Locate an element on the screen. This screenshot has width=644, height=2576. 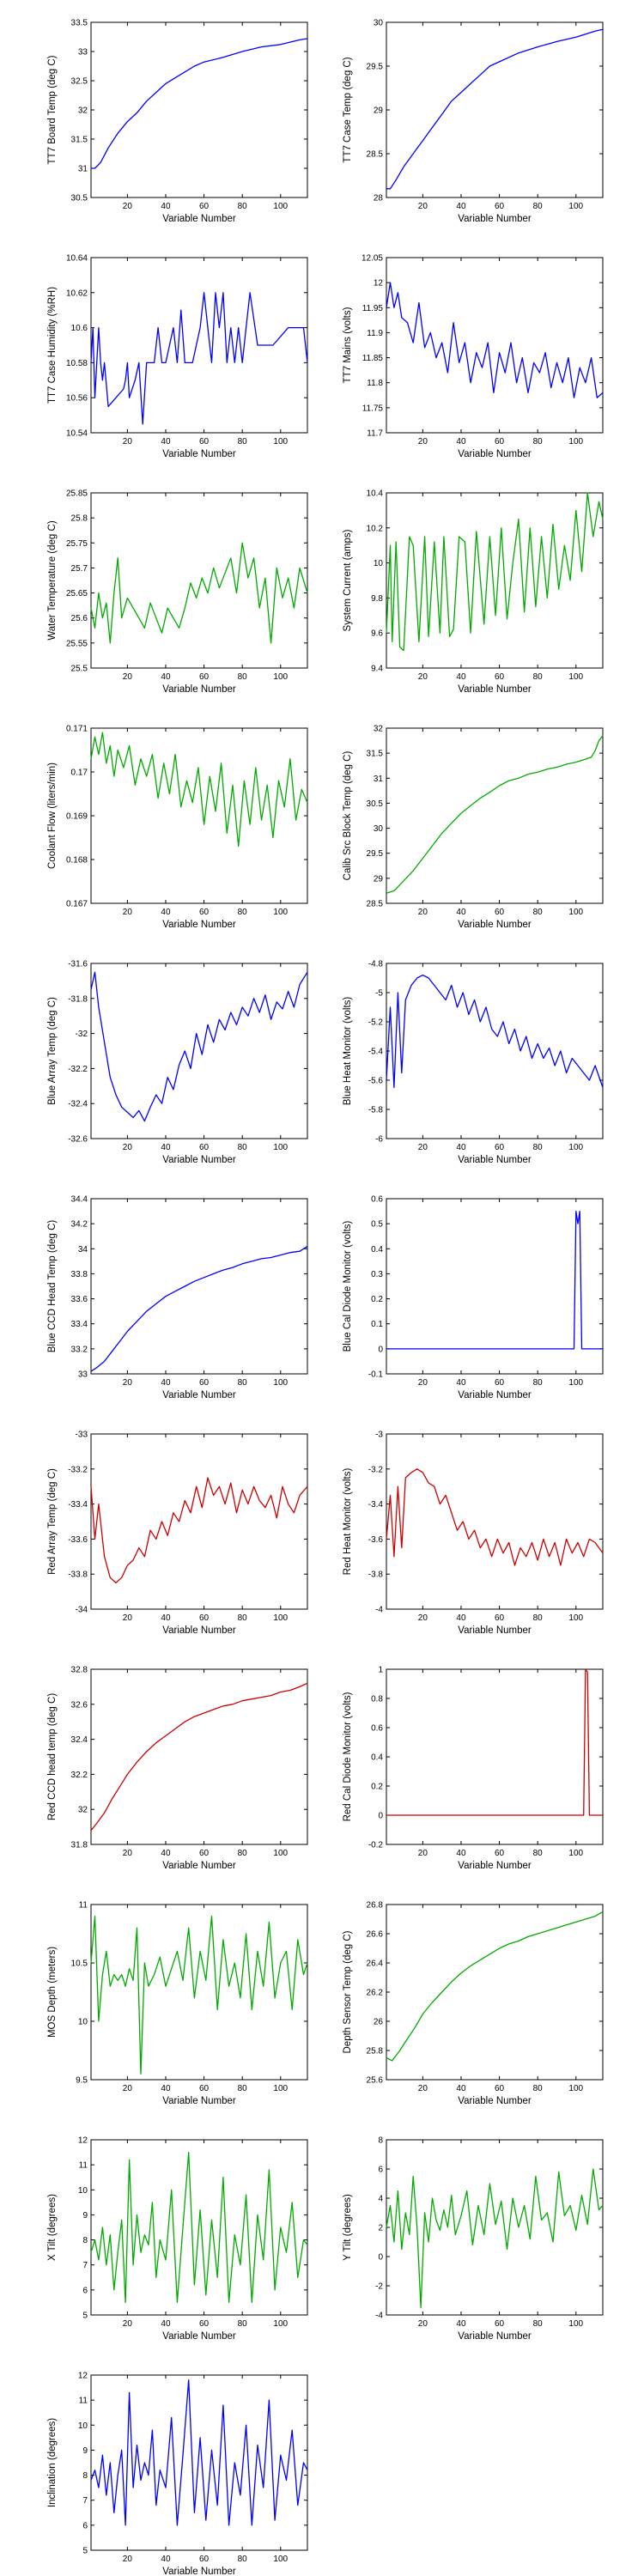
y-tick-label: -33.4 is located at coordinates (78, 1505).